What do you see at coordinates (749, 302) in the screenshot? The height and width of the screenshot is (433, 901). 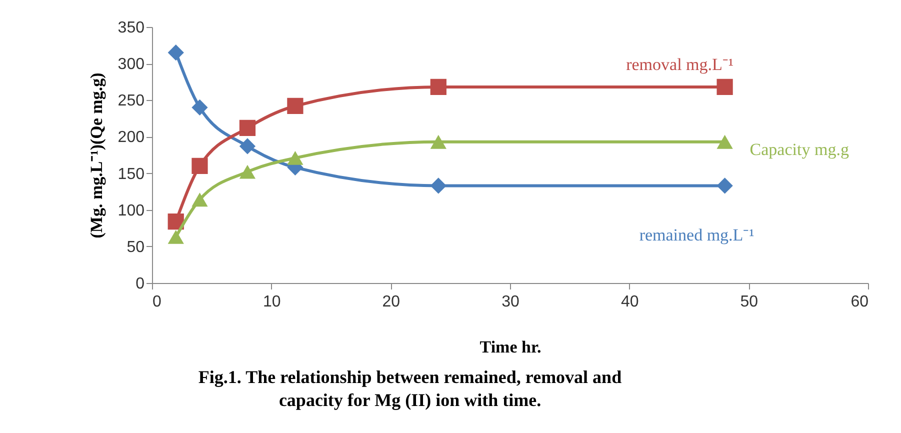 I see `x-tick-label: 50` at bounding box center [749, 302].